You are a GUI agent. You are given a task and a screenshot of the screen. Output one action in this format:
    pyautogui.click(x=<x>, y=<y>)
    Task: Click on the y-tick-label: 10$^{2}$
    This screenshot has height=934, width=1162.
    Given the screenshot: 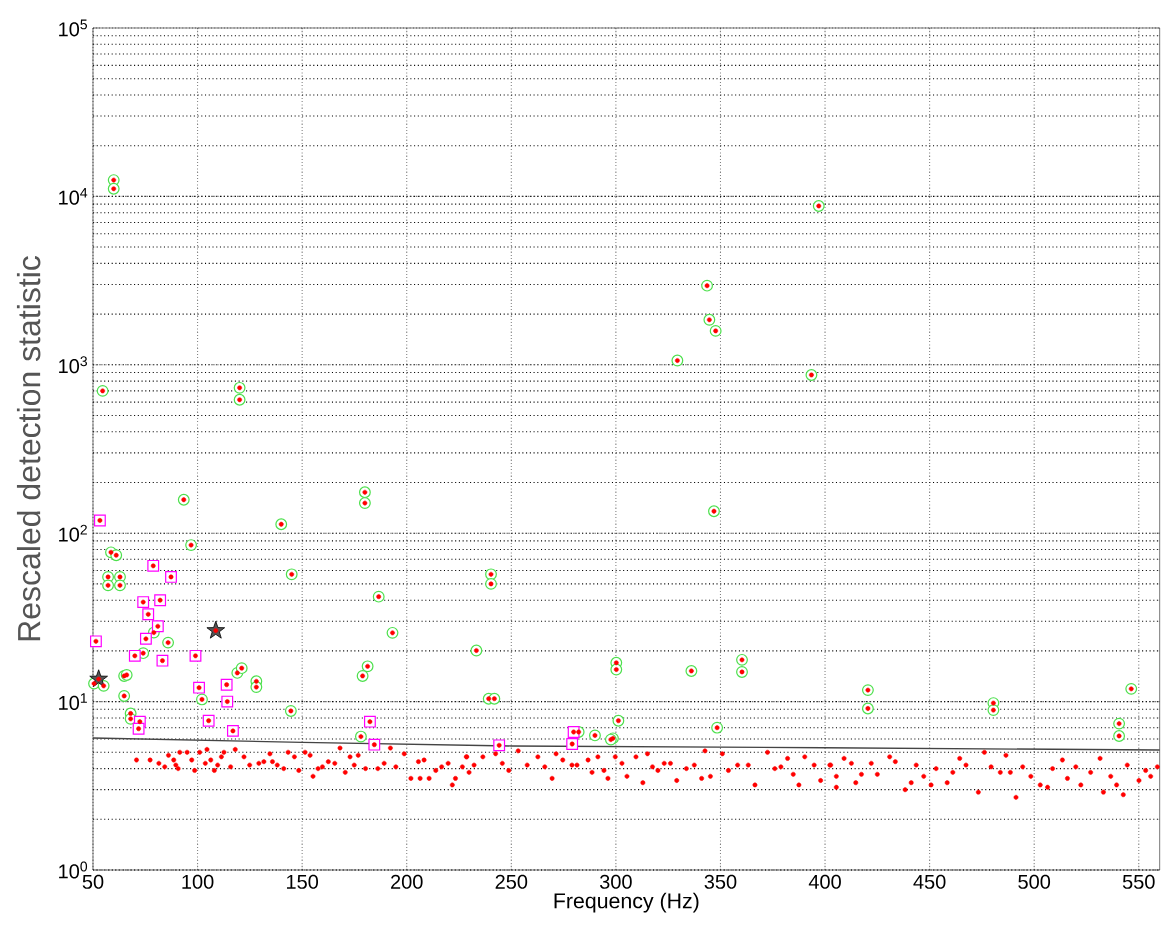 What is the action you would take?
    pyautogui.click(x=73, y=533)
    